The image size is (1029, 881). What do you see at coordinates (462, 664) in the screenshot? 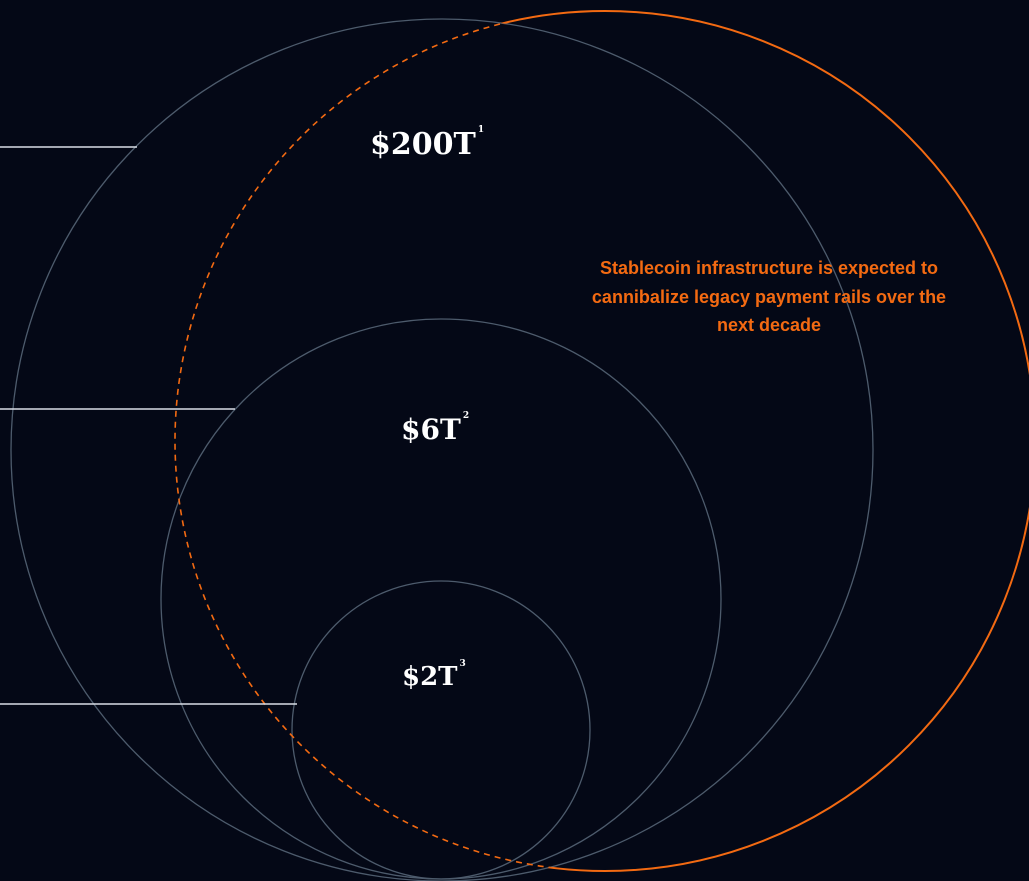
I see `footnote-marker-3: 3` at bounding box center [462, 664].